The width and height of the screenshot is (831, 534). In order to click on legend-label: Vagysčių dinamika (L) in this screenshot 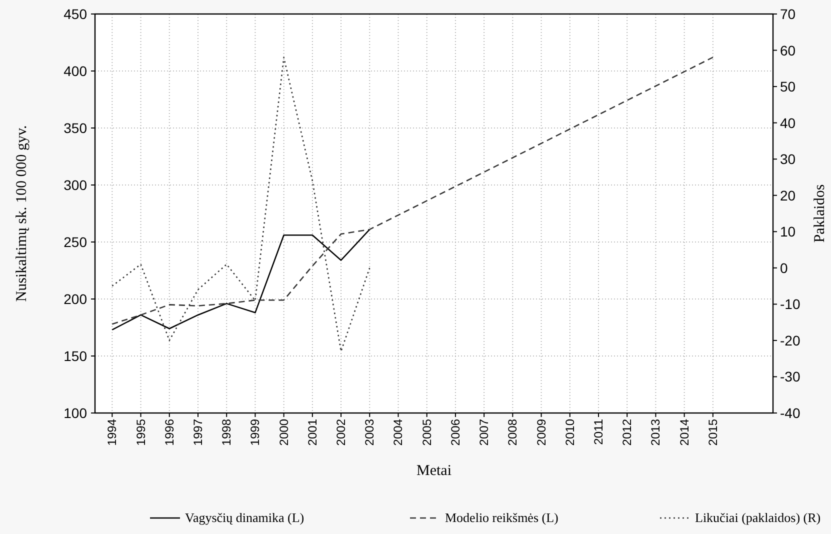, I will do `click(244, 517)`.